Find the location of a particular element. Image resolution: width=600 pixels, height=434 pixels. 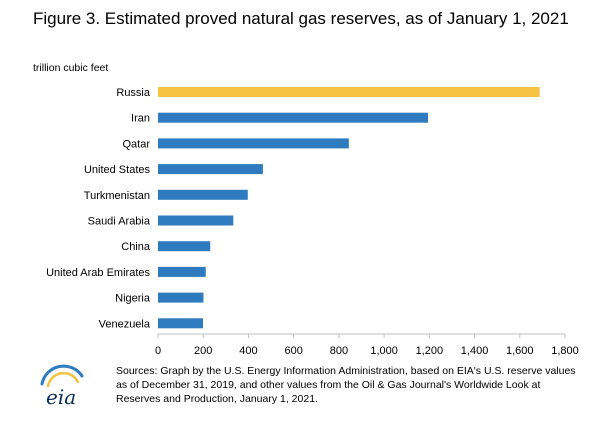

bar-turkmenistan is located at coordinates (203, 194).